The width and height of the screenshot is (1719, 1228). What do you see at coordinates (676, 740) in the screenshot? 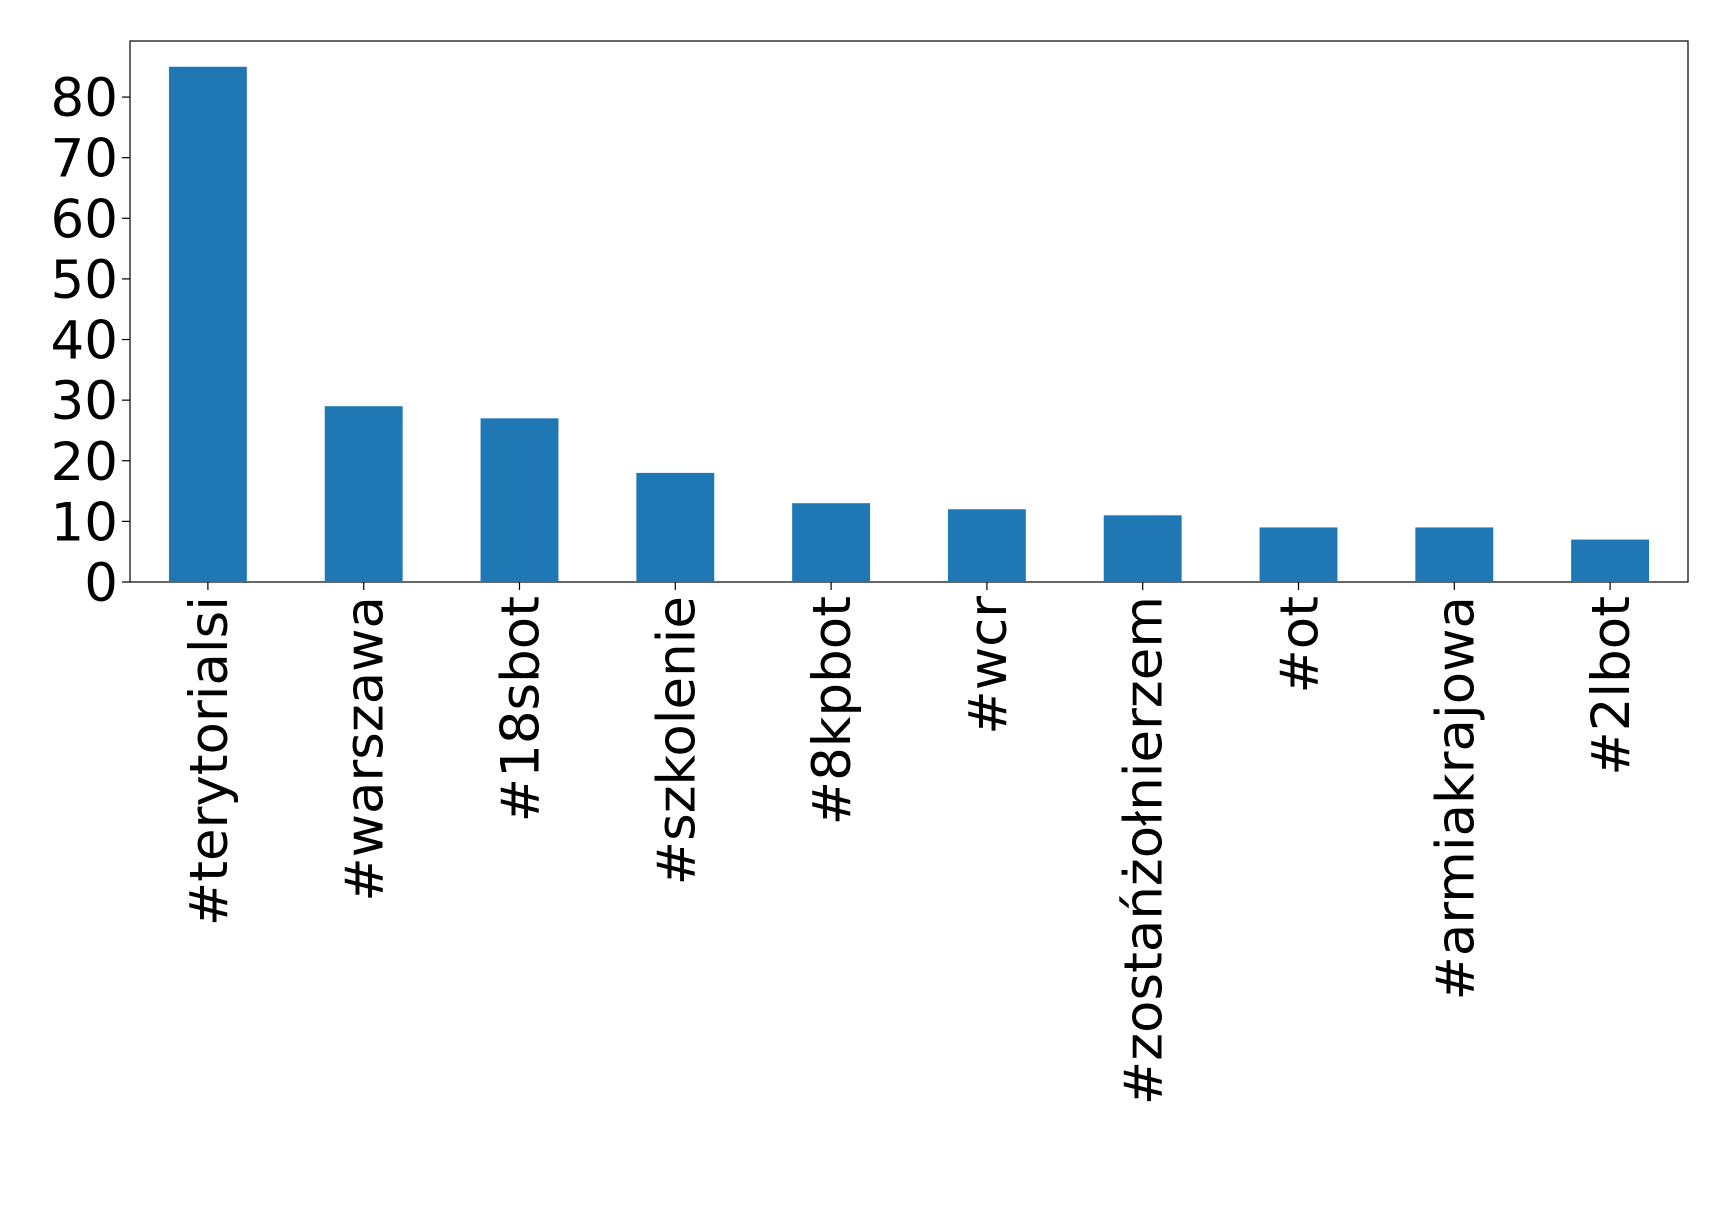
I see `x-tick-label: #szkolenie` at bounding box center [676, 740].